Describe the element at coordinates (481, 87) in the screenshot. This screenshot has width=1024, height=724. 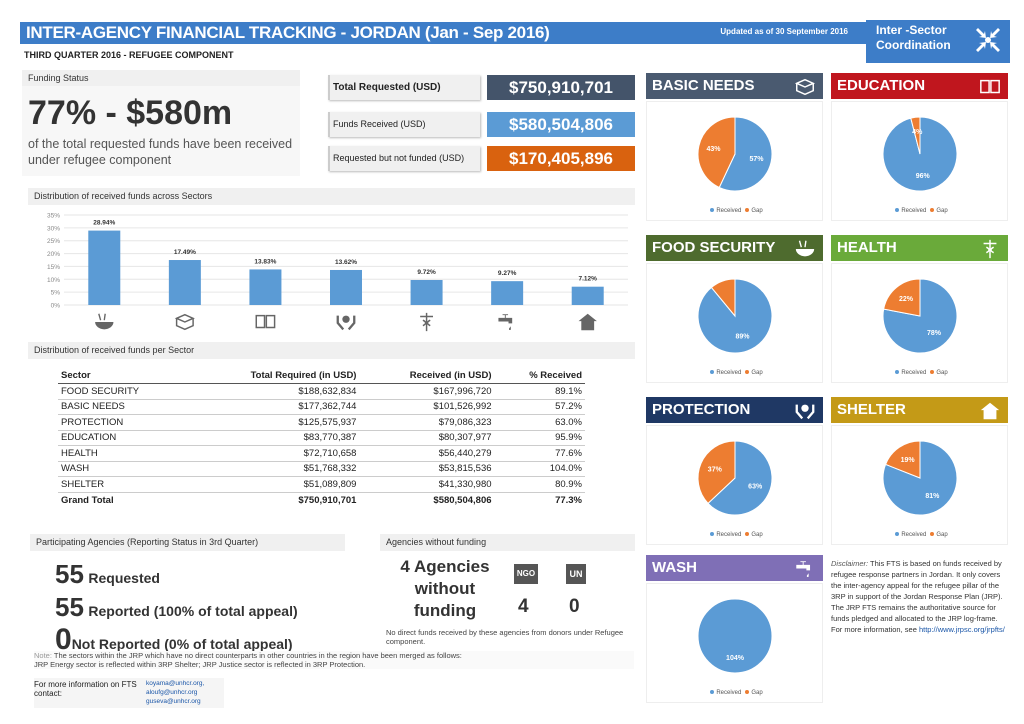
I see `summary-row: Total Requested (USD) $750,910,701` at that location.